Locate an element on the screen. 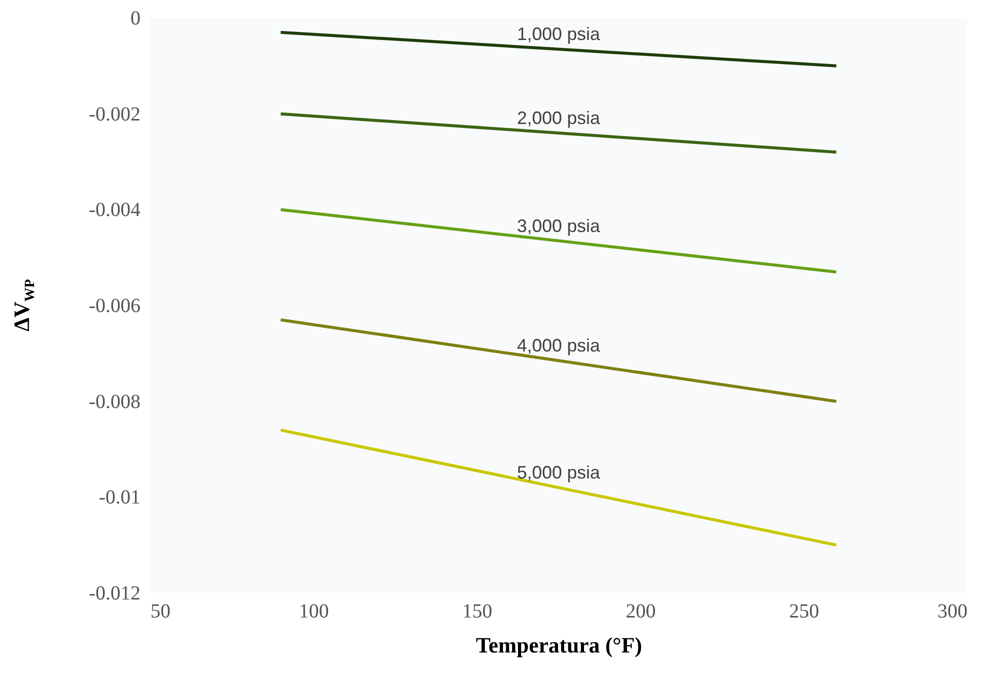 This screenshot has height=681, width=995. series-label: 1,000 psia is located at coordinates (559, 34).